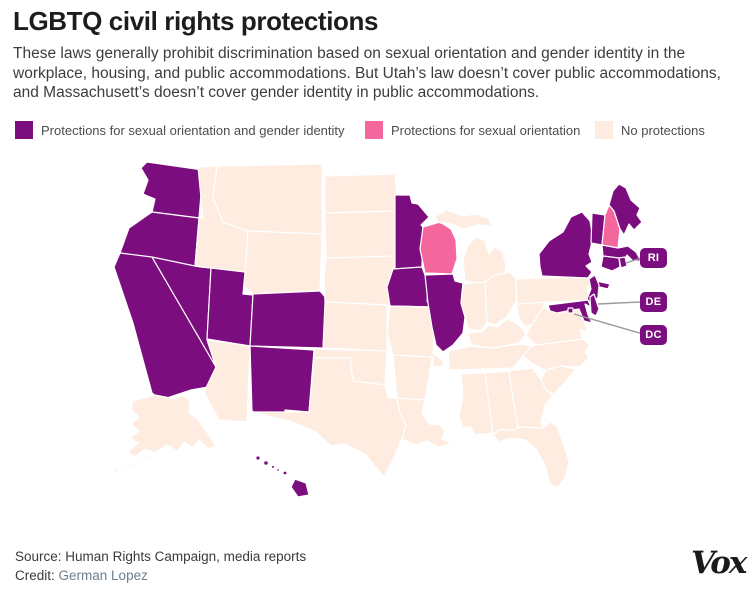 Image resolution: width=756 pixels, height=597 pixels. Describe the element at coordinates (362, 234) in the screenshot. I see `state-sd` at that location.